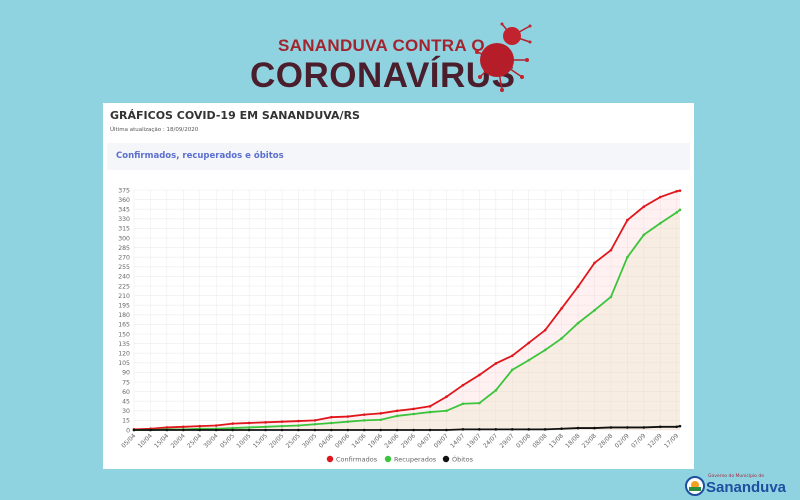  I want to click on x-tick-label: 30/04, so click(210, 440).